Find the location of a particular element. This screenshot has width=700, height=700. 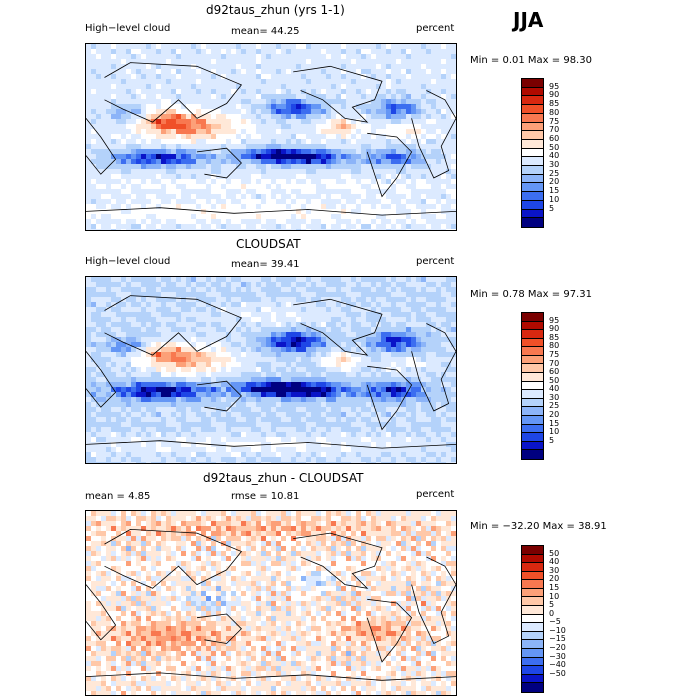

panel1-variable-label: High−level cloud is located at coordinates (128, 28).